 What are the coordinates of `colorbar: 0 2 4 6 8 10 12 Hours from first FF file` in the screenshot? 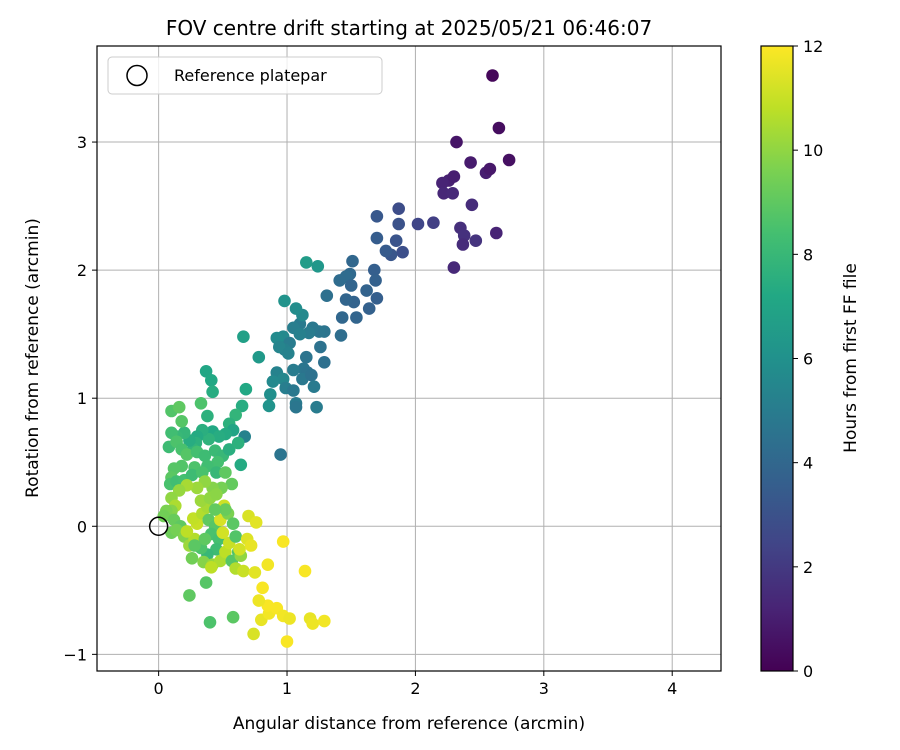 It's located at (810, 359).